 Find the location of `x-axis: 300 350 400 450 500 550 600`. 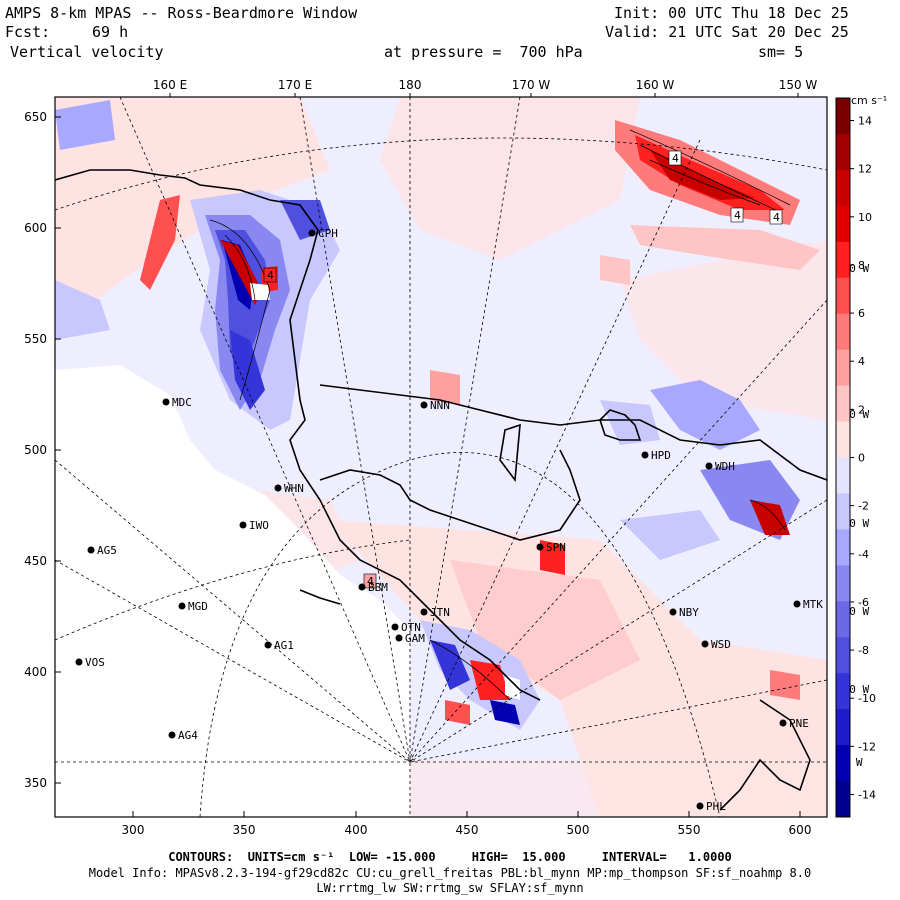

x-axis: 300 350 400 450 500 550 600 is located at coordinates (467, 830).